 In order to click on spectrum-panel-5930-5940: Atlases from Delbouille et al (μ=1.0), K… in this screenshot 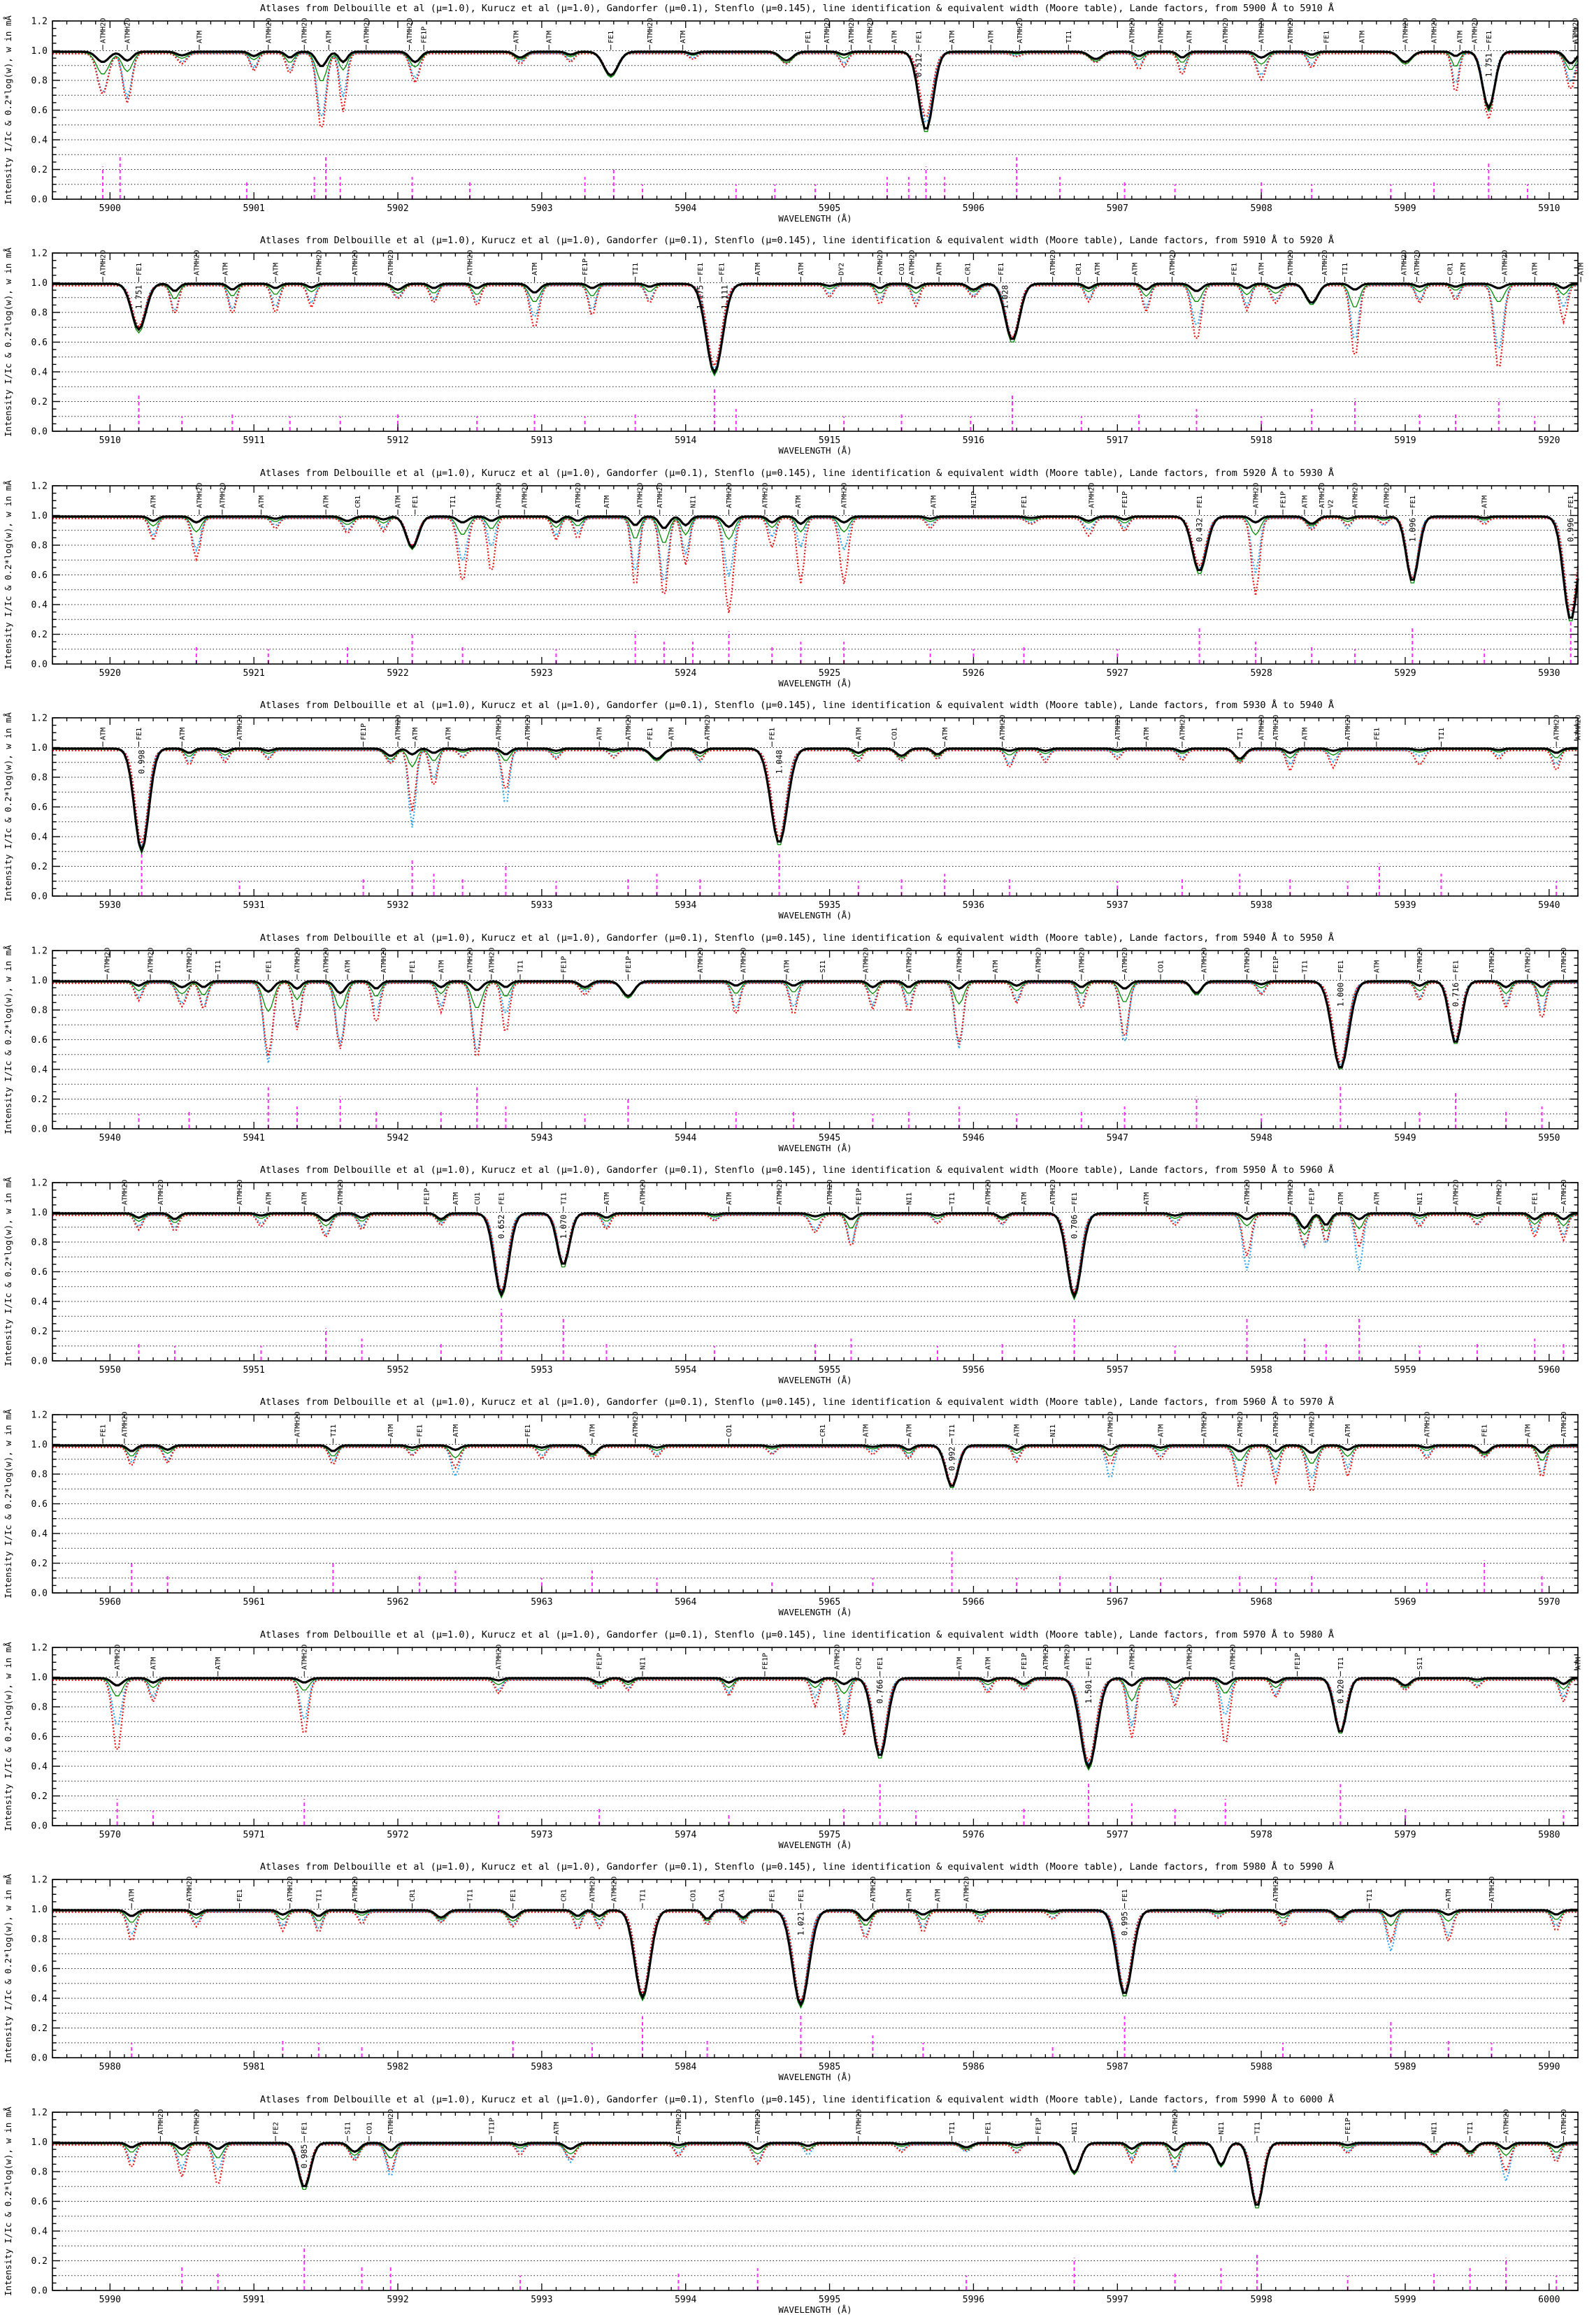, I will do `click(797, 813)`.